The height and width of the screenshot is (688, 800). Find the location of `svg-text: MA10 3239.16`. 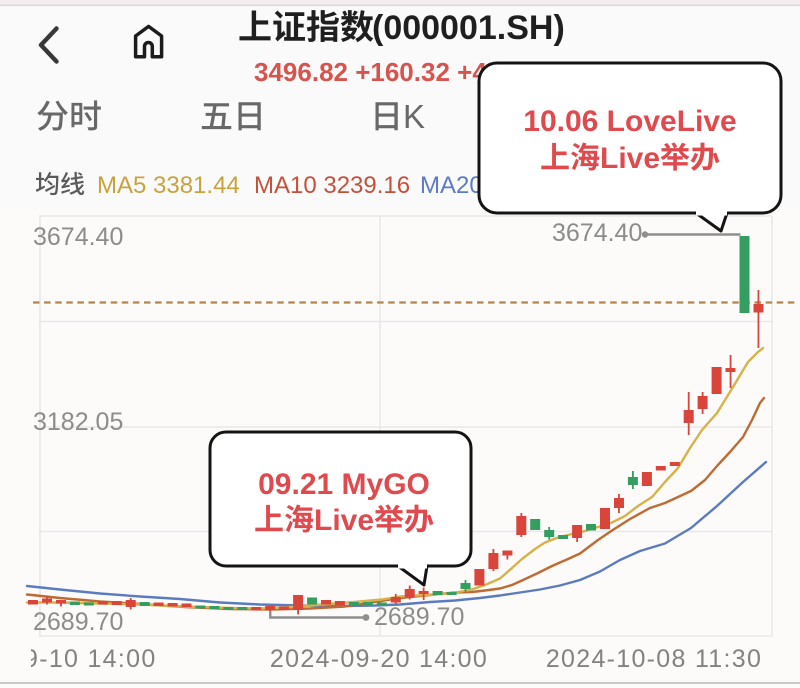

svg-text: MA10 3239.16 is located at coordinates (332, 185).